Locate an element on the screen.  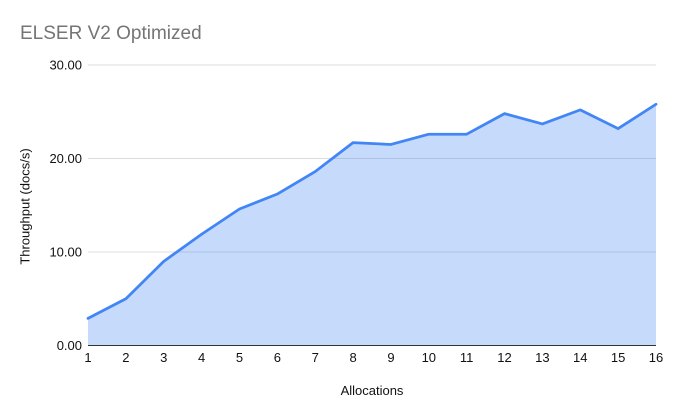
x-tick-label: 9 is located at coordinates (390, 357).